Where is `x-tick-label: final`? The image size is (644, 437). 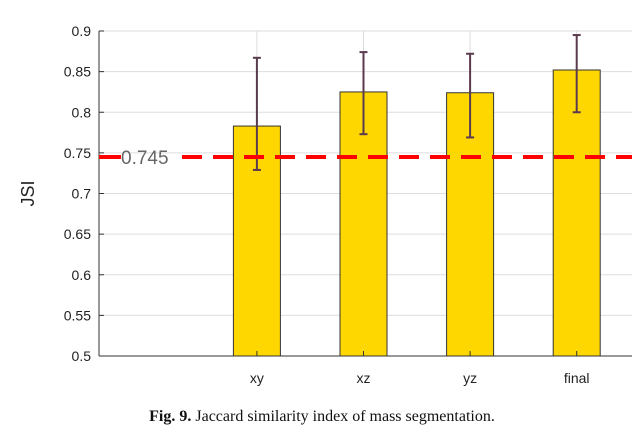 x-tick-label: final is located at coordinates (577, 378).